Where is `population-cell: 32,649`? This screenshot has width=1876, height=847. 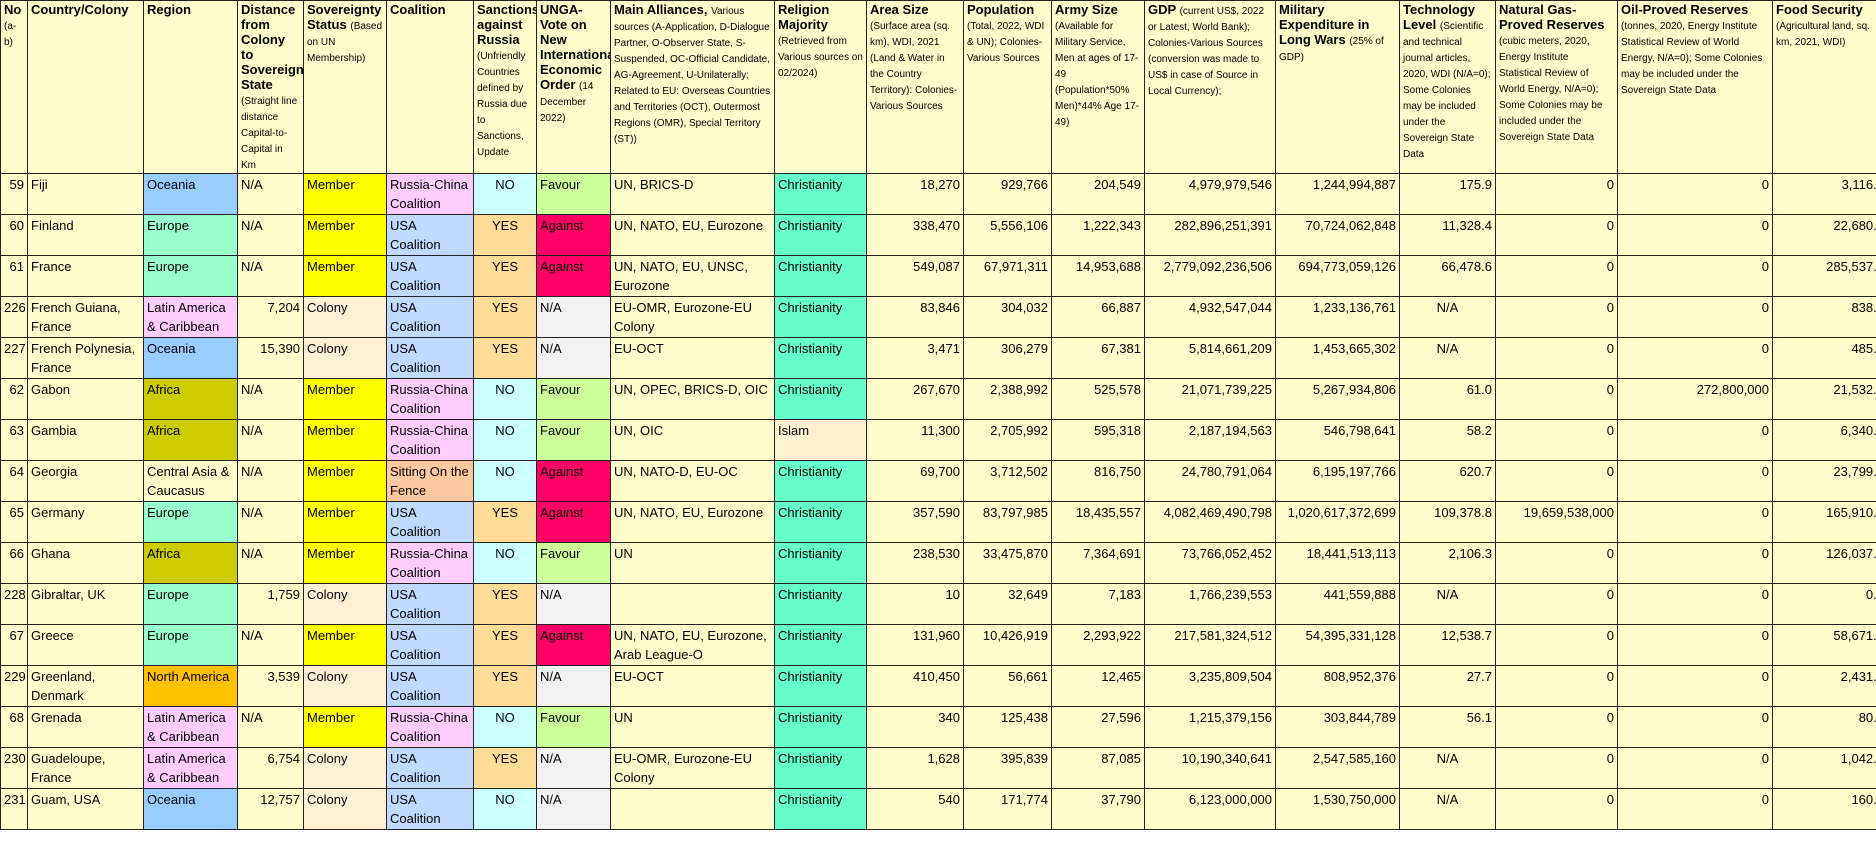 population-cell: 32,649 is located at coordinates (1007, 604).